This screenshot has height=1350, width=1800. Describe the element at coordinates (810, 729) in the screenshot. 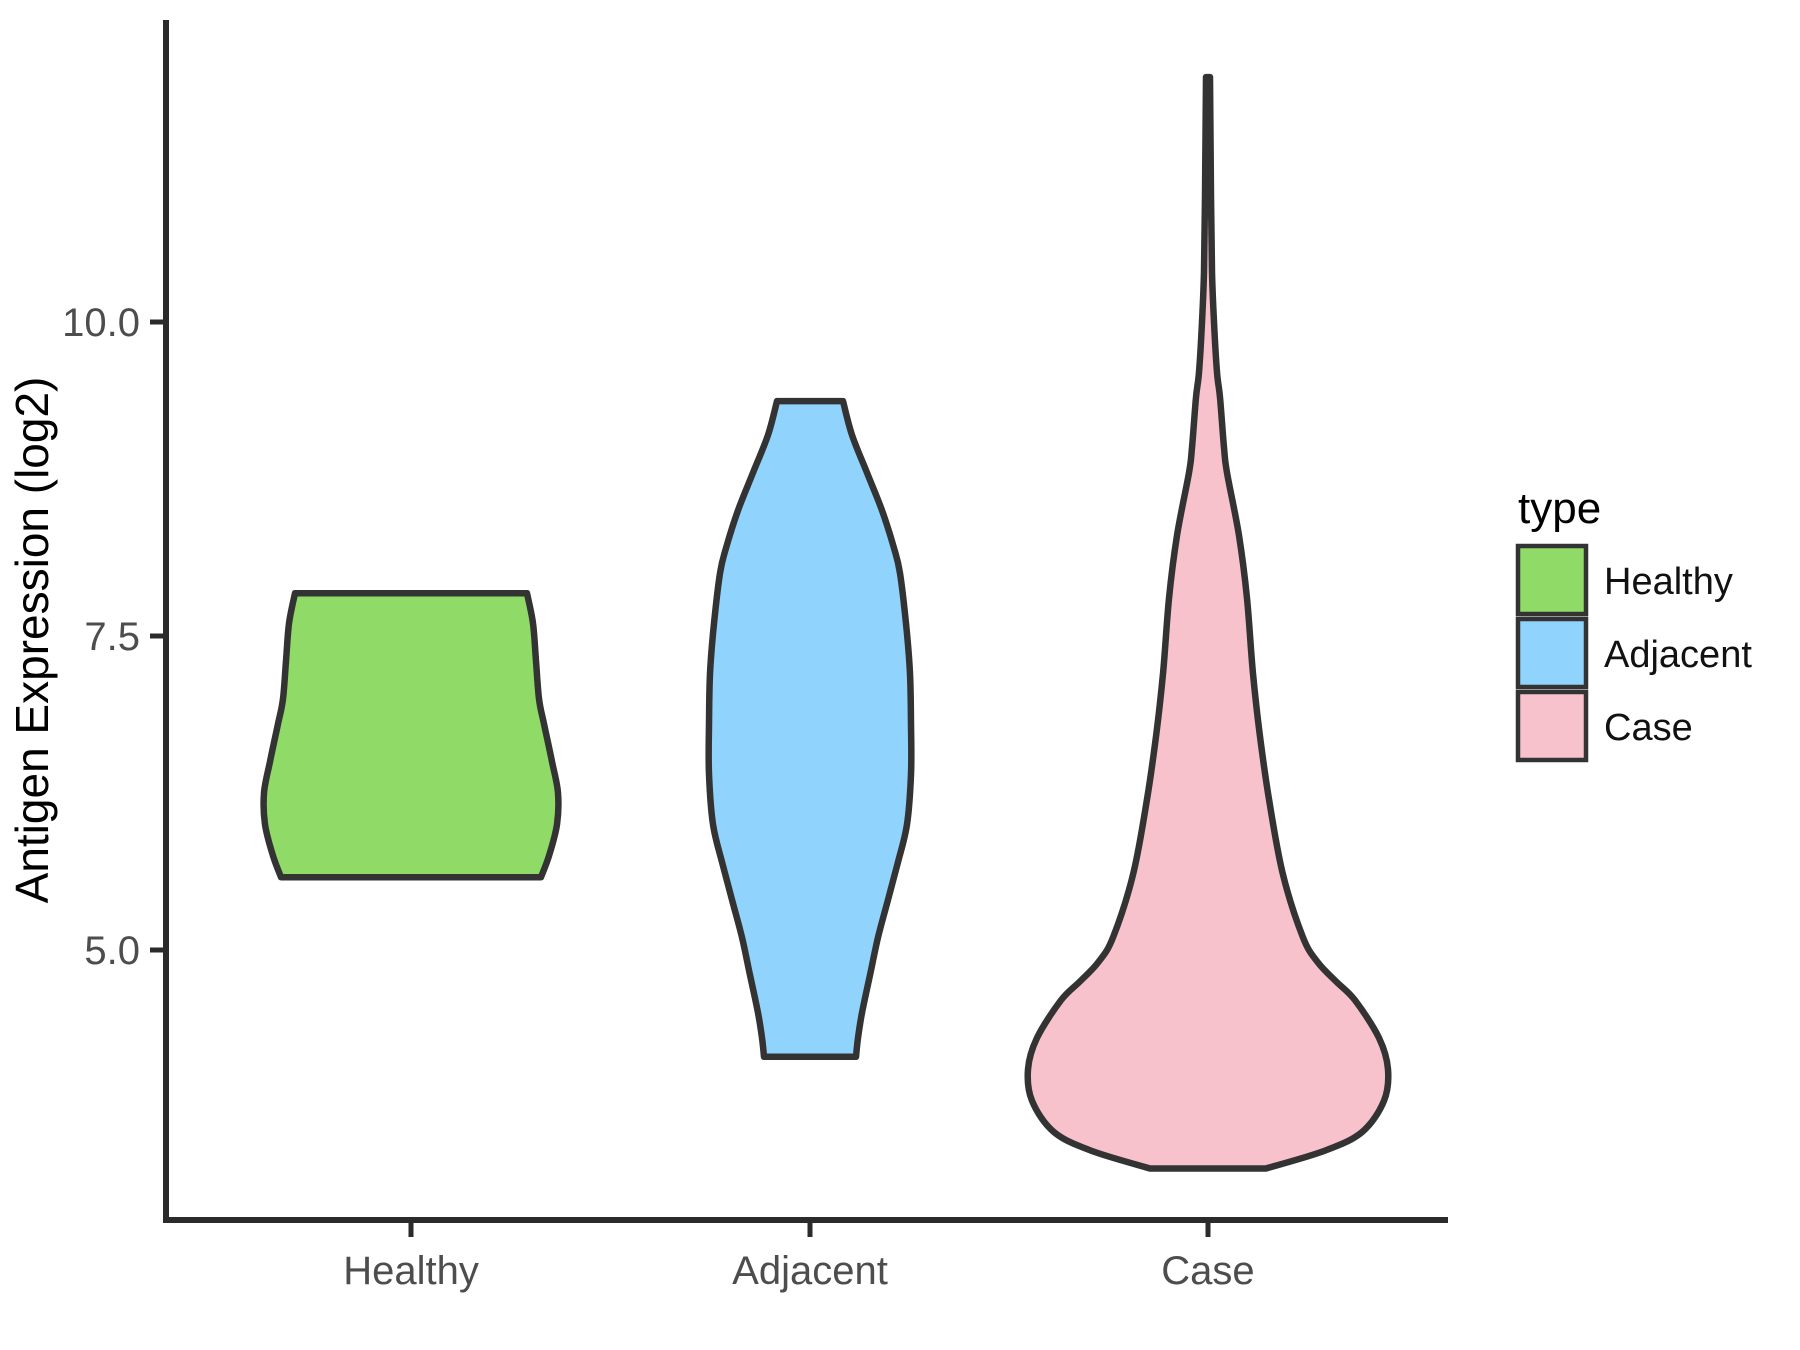

I see `violin-adjacent` at that location.